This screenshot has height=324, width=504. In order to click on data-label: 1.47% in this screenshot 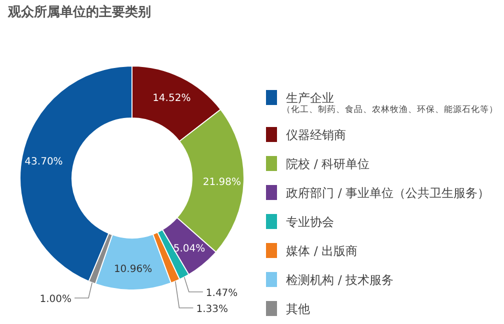, I will do `click(222, 293)`.